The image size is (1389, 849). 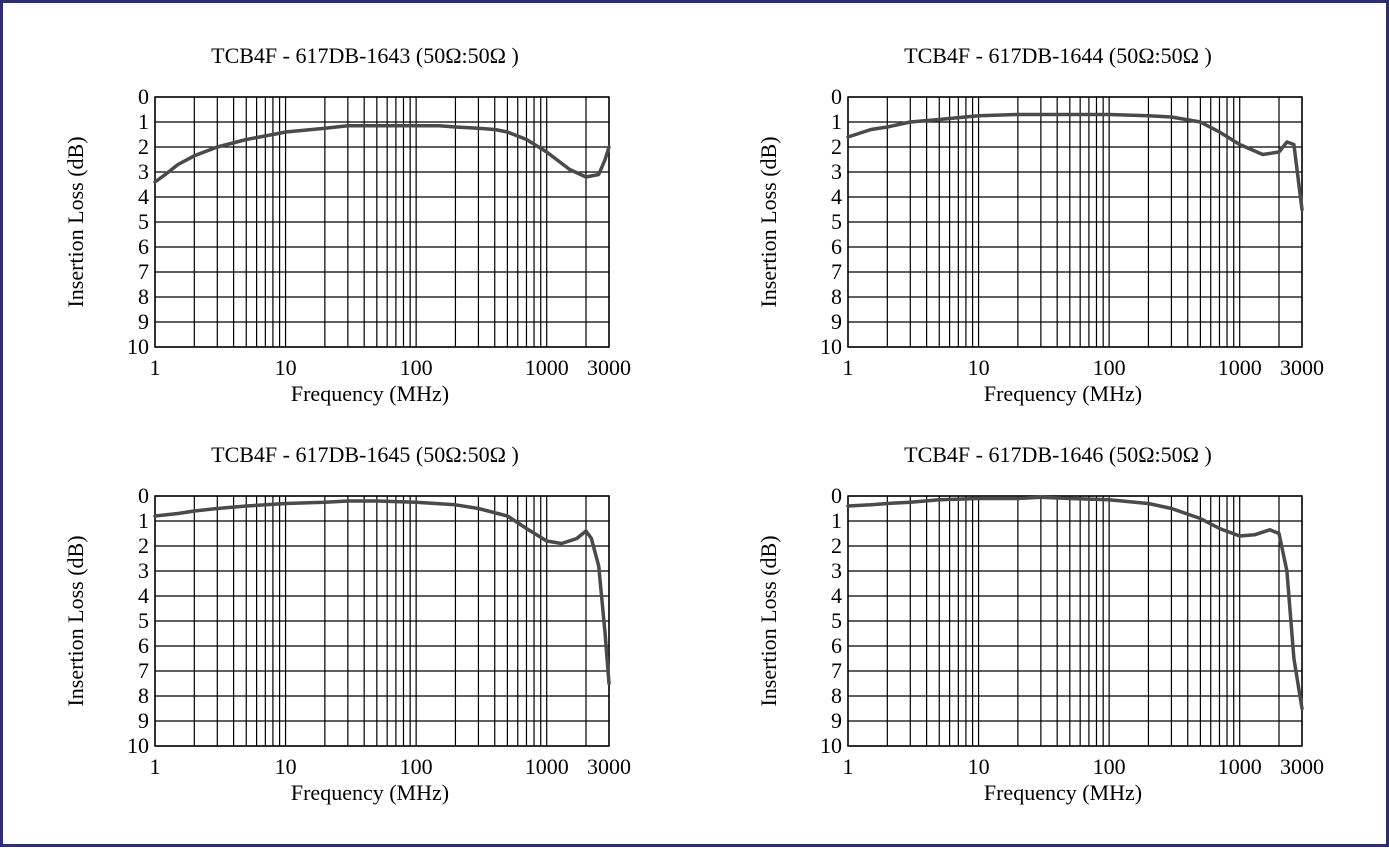 What do you see at coordinates (1058, 454) in the screenshot?
I see `chart-title: TCB4F - 617DB-1646 (50Ω:50Ω )` at bounding box center [1058, 454].